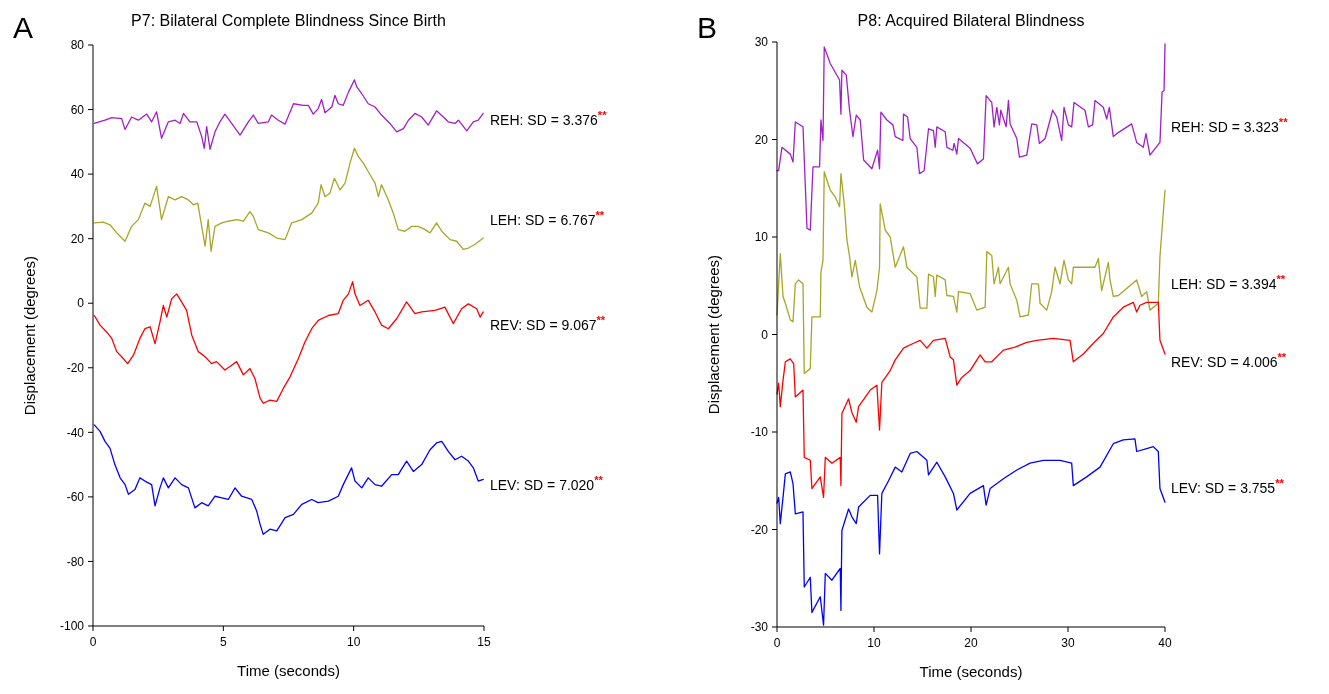 This screenshot has width=1329, height=694. What do you see at coordinates (759, 627) in the screenshot?
I see `y-tick-label: -30` at bounding box center [759, 627].